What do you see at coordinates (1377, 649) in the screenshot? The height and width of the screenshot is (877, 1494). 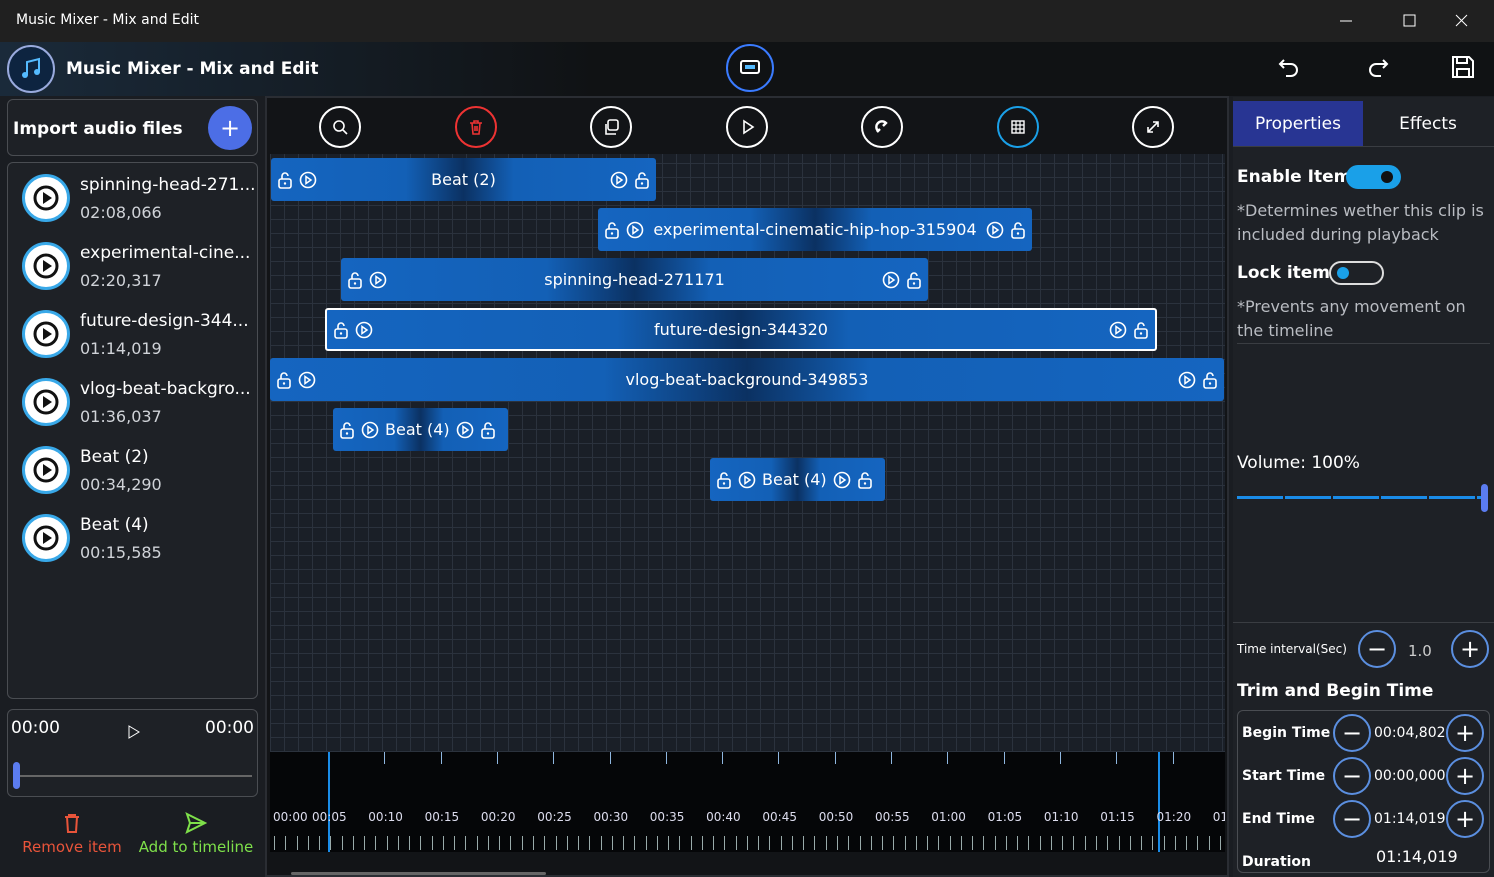 I see `interval-minus: −` at bounding box center [1377, 649].